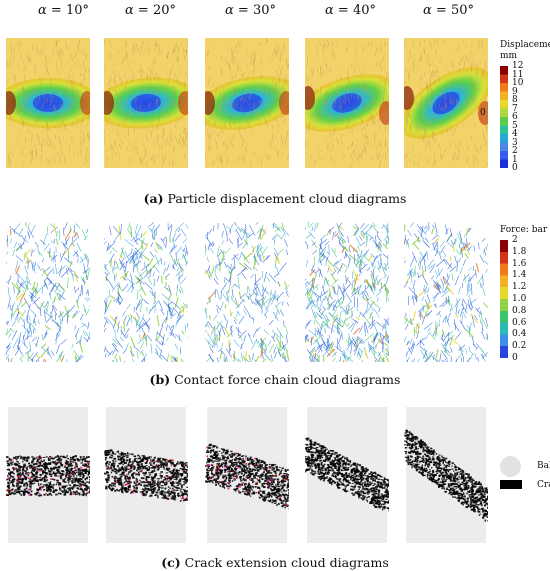 This screenshot has width=550, height=571. What do you see at coordinates (510, 466) in the screenshot?
I see `ball-legend-swatch` at bounding box center [510, 466].